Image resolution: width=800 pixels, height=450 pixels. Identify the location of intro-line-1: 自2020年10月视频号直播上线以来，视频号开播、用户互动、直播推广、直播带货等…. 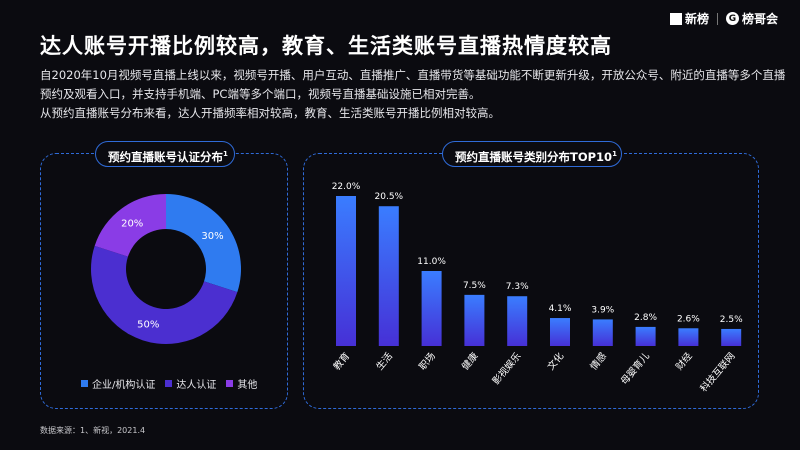
(413, 75).